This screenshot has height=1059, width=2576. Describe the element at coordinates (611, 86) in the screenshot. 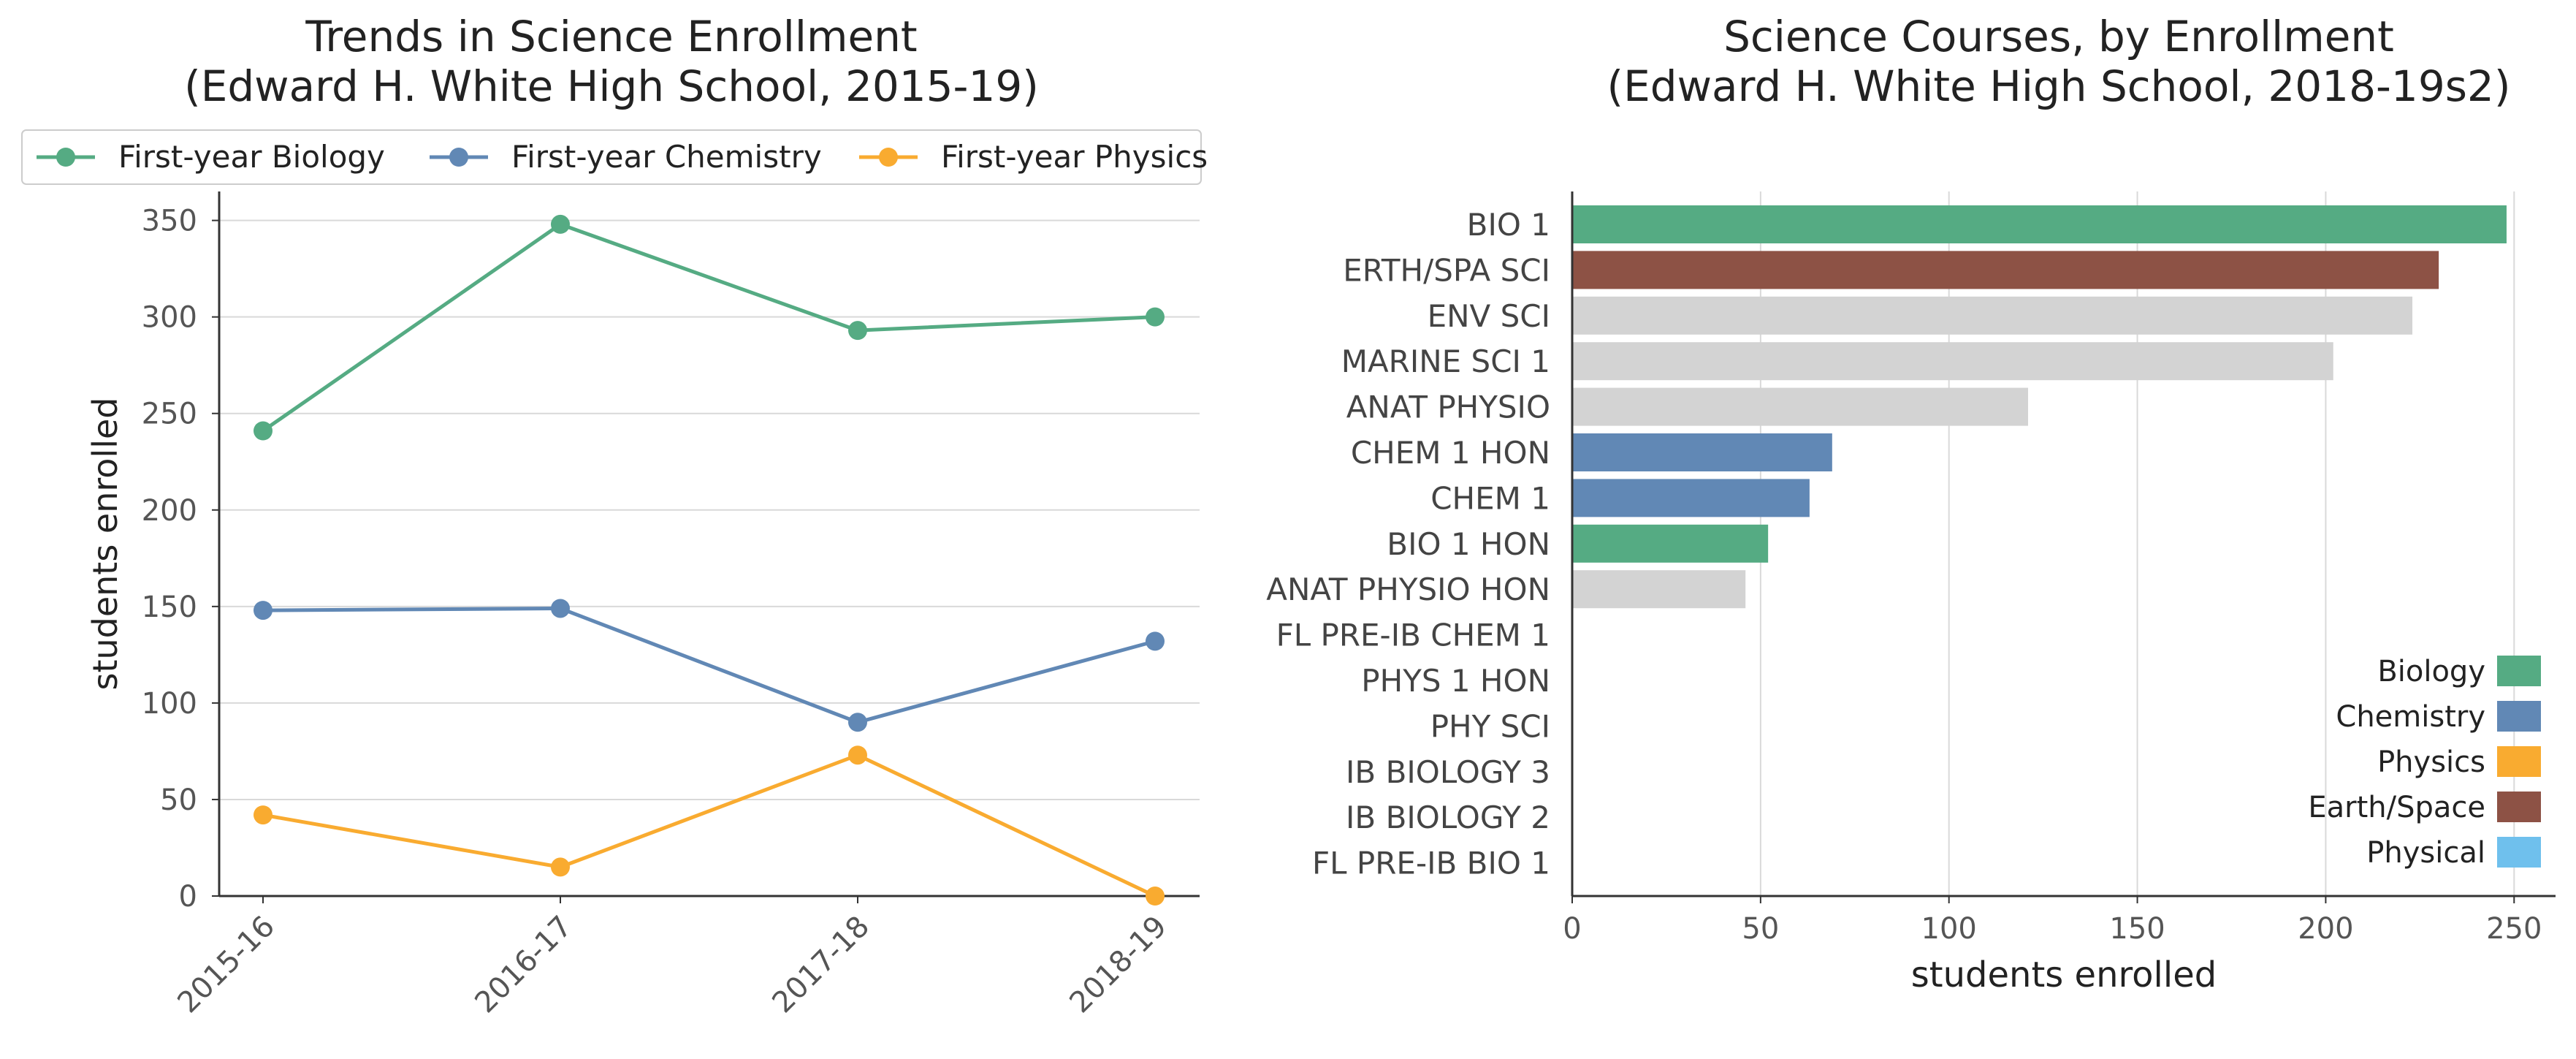

I see `chart-title-line: (Edward H. White High School, 2015-19)` at that location.